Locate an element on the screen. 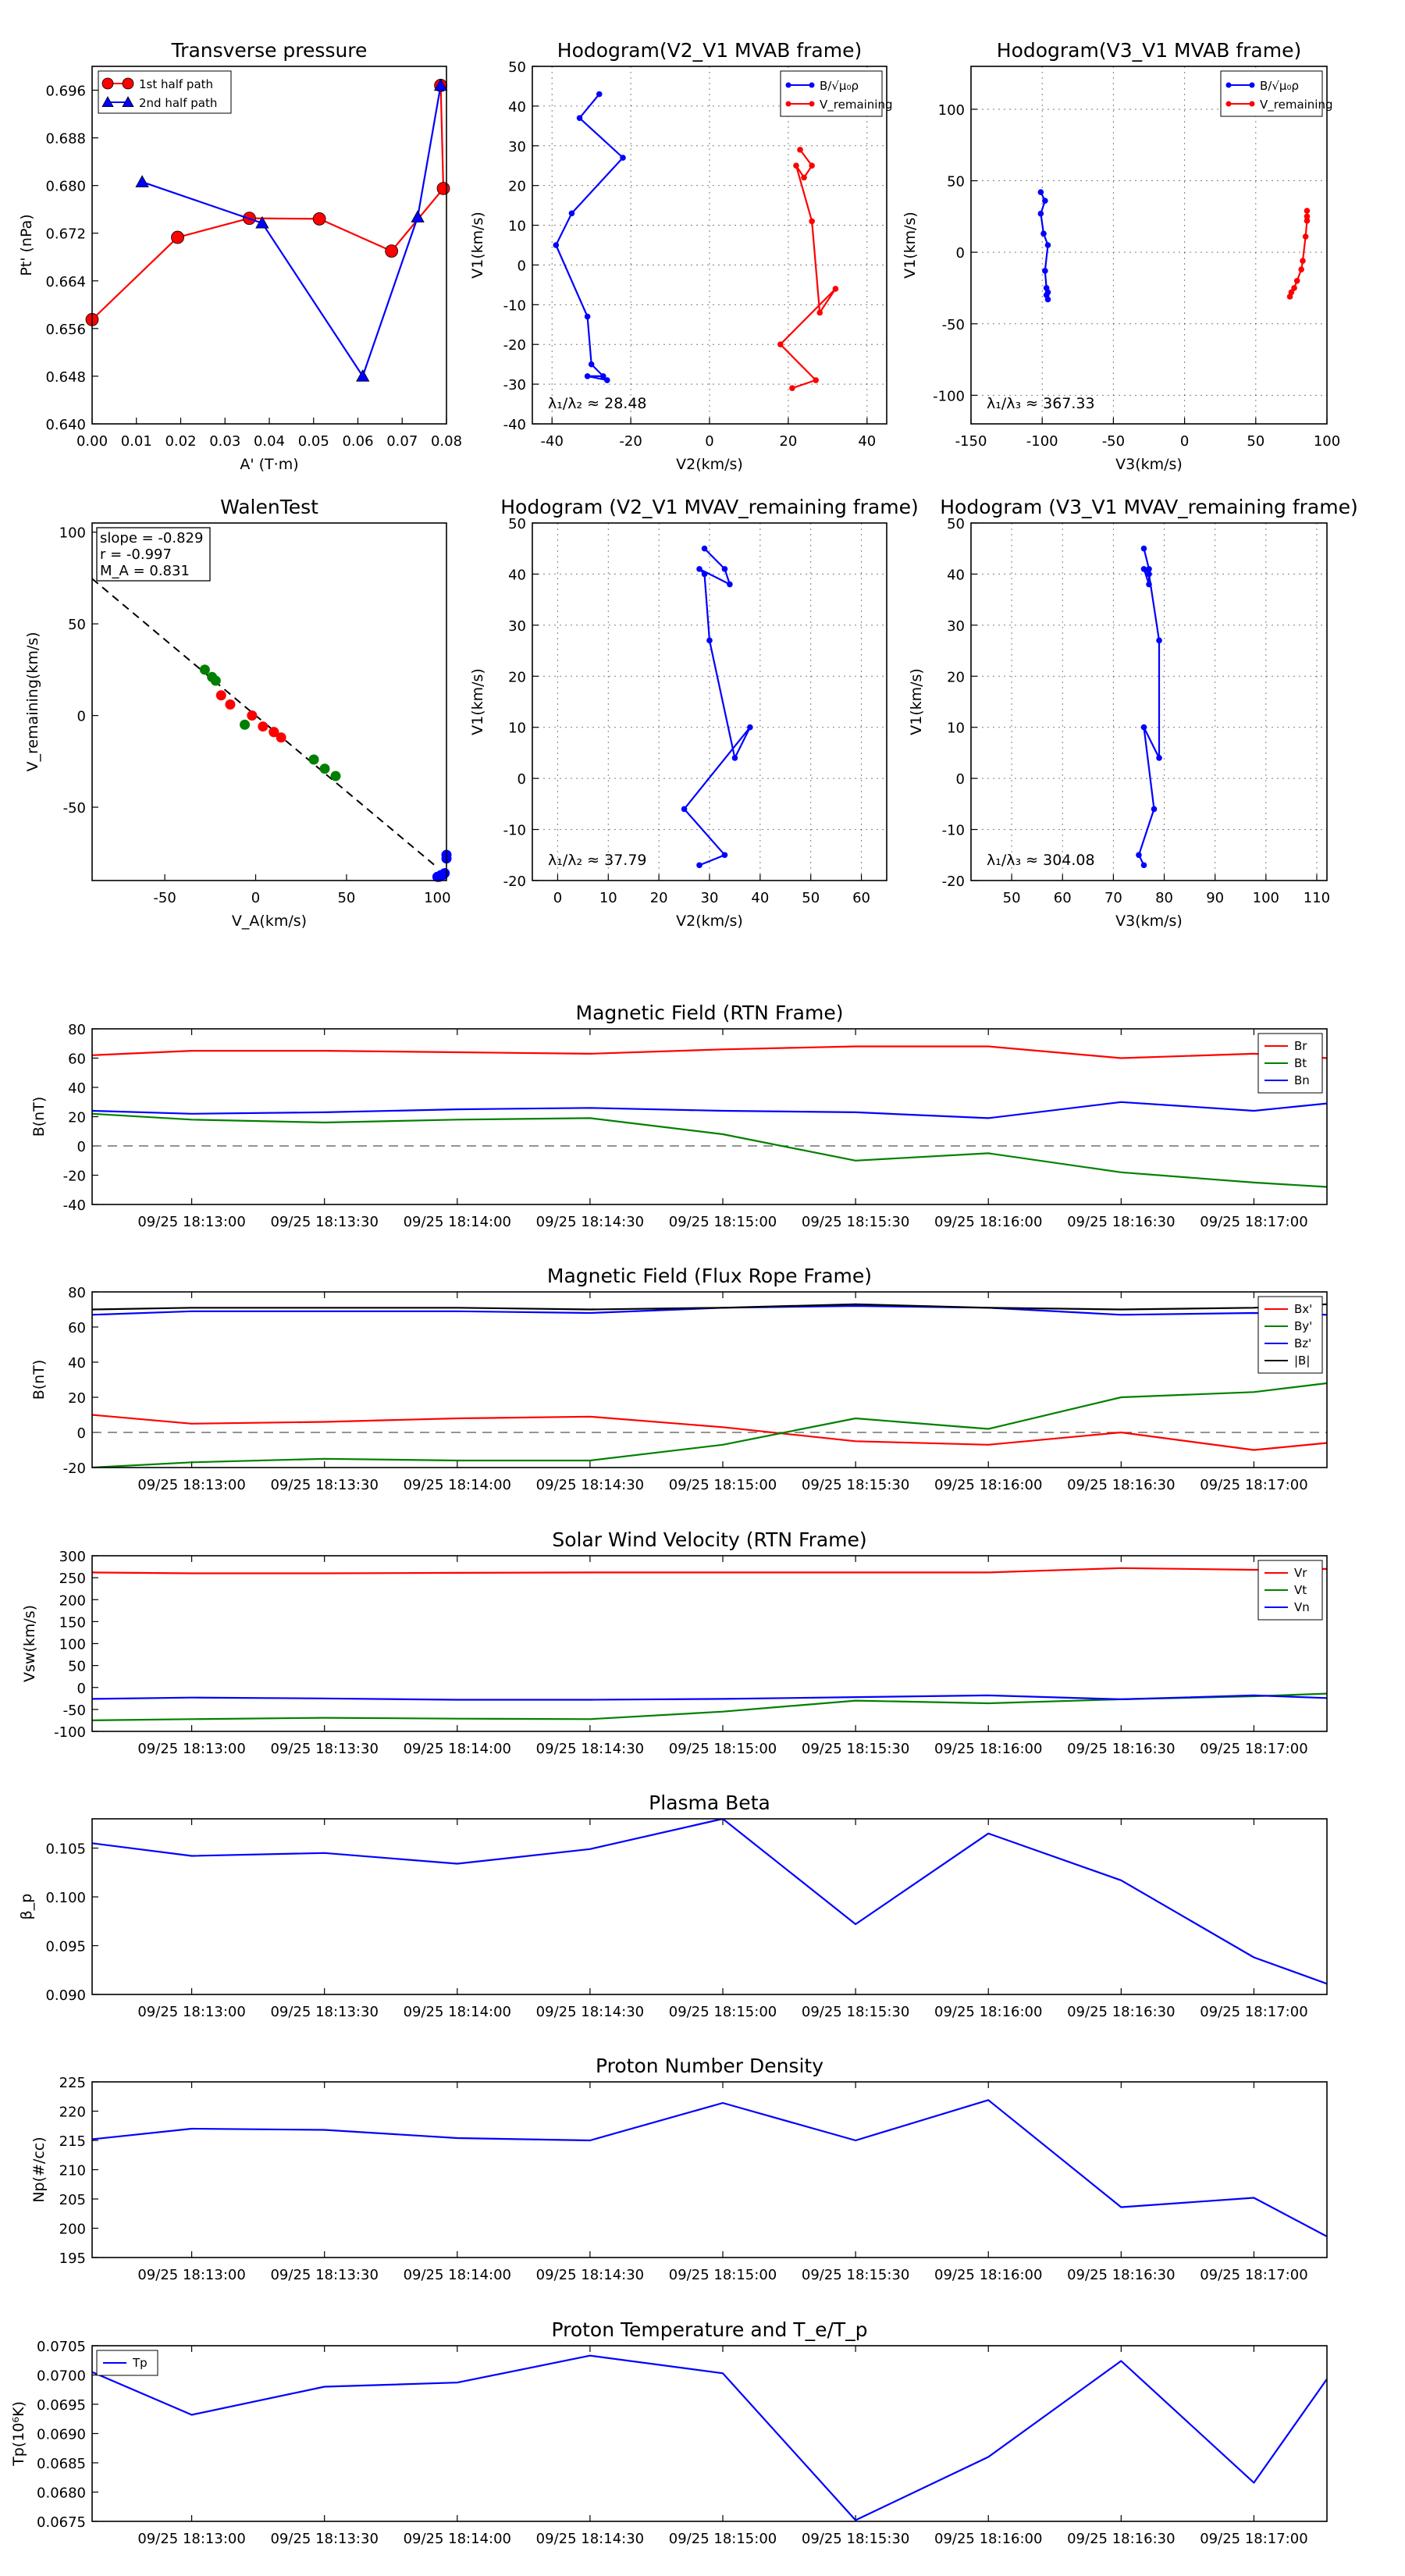  np-xtick-label: 09/25 18:14:00 is located at coordinates (457, 2275).